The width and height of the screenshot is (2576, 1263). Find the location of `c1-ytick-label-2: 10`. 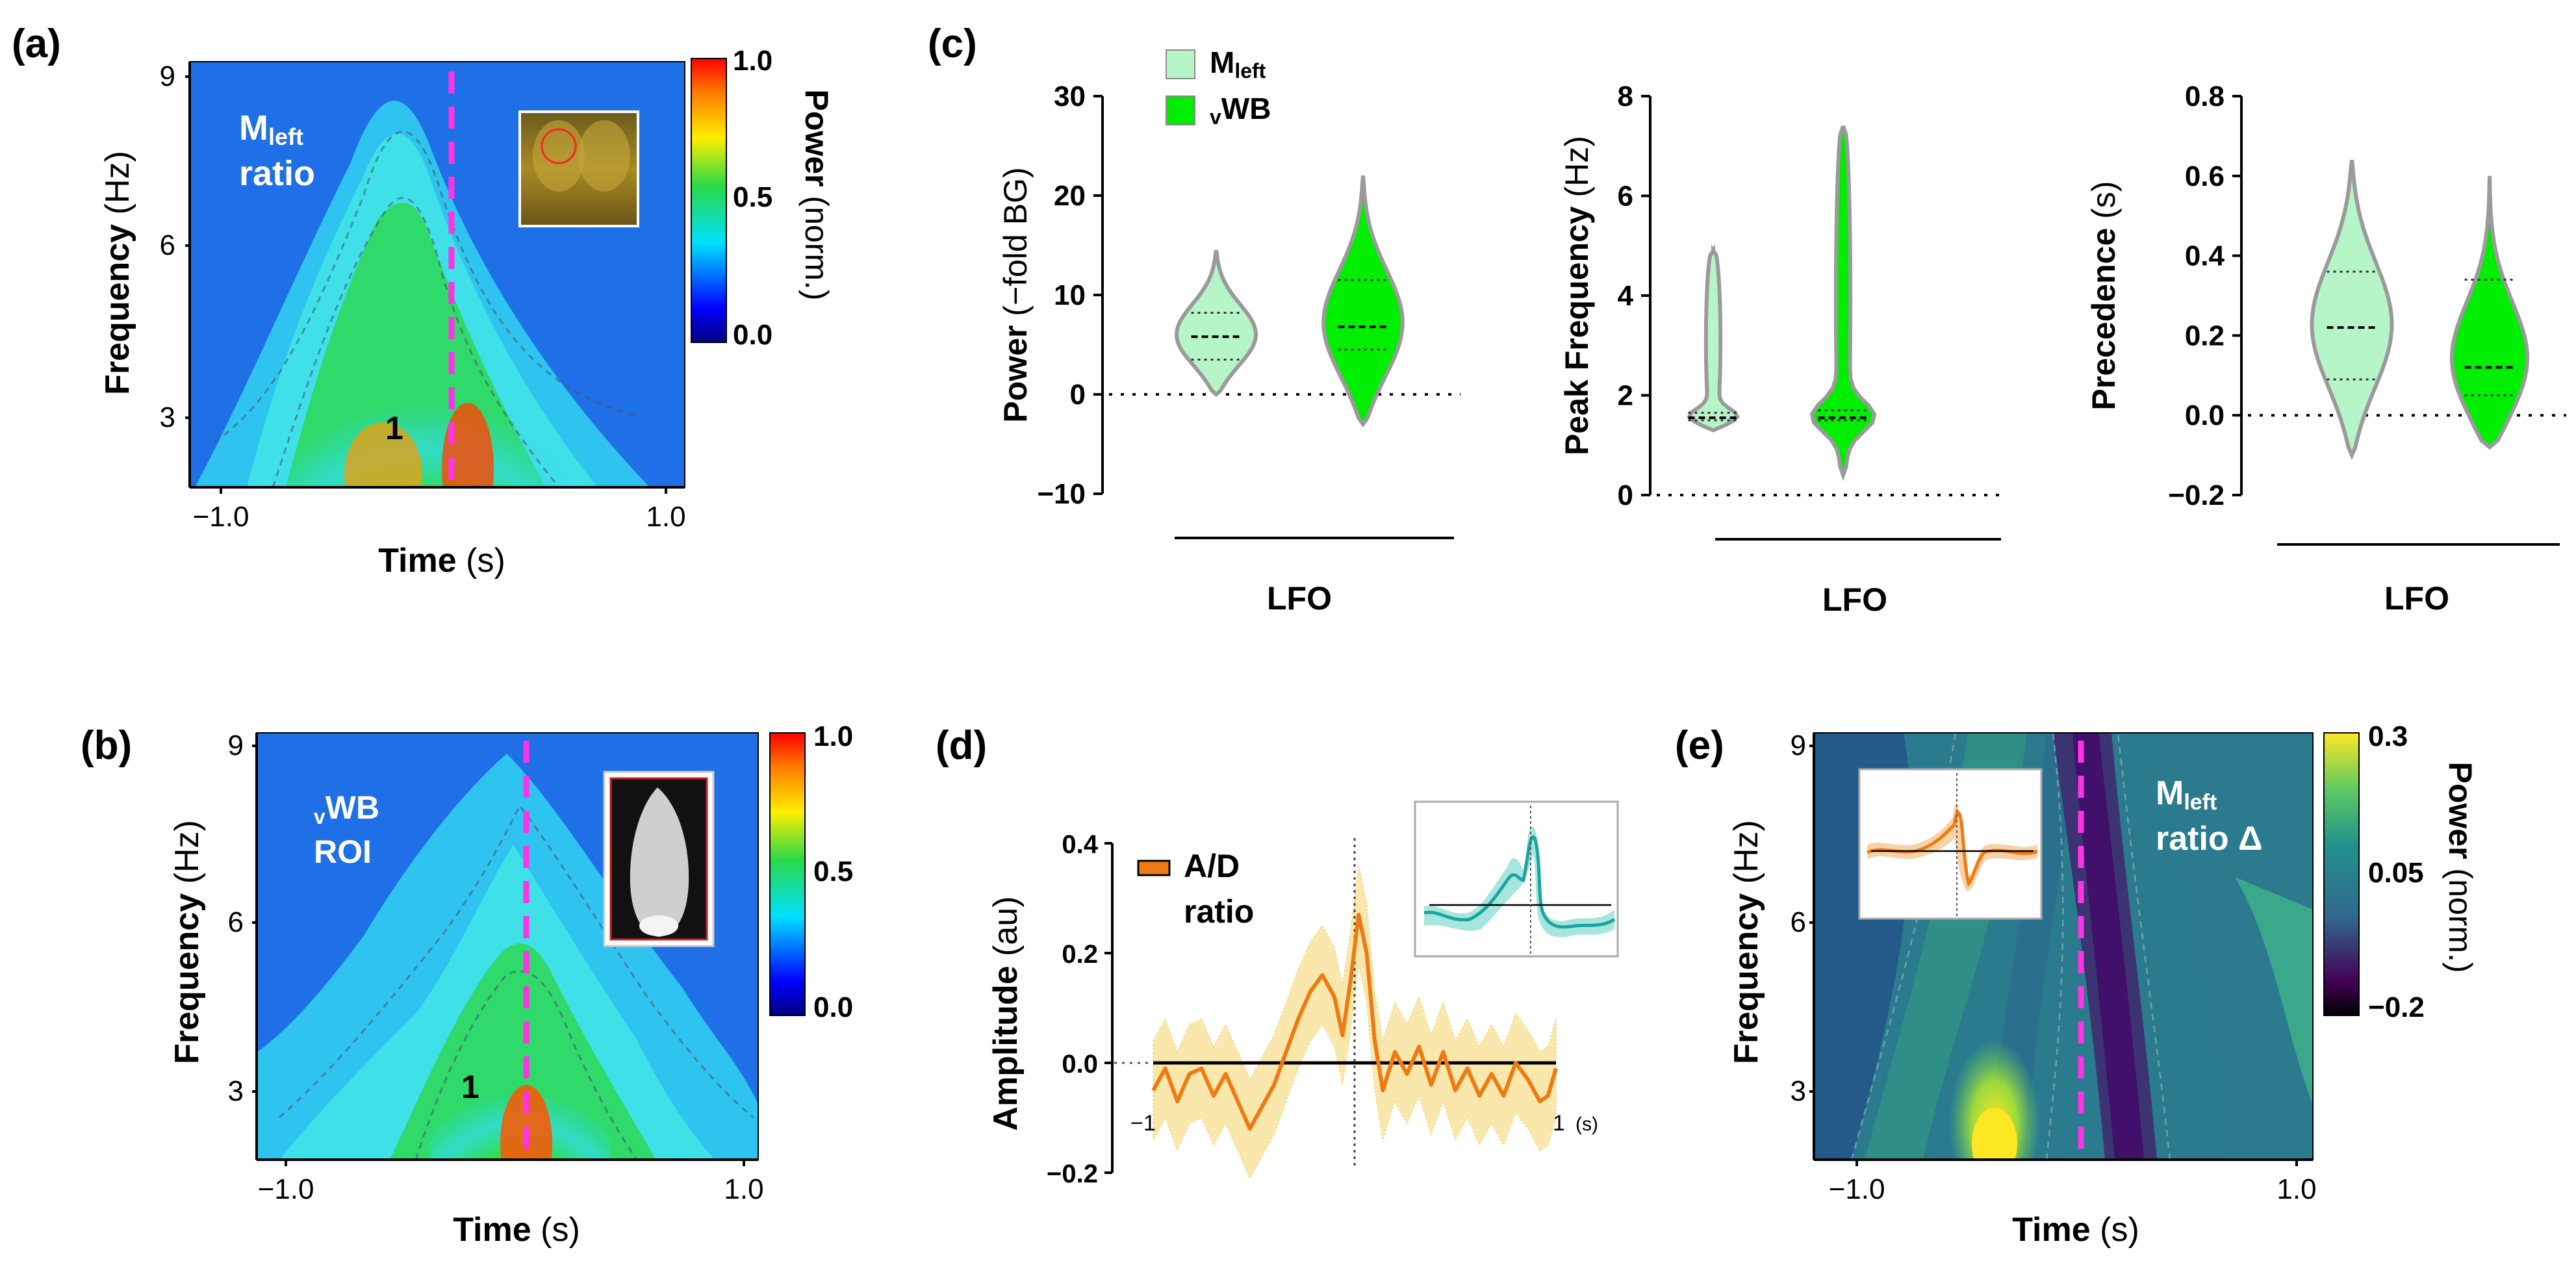

c1-ytick-label-2: 10 is located at coordinates (1070, 295).